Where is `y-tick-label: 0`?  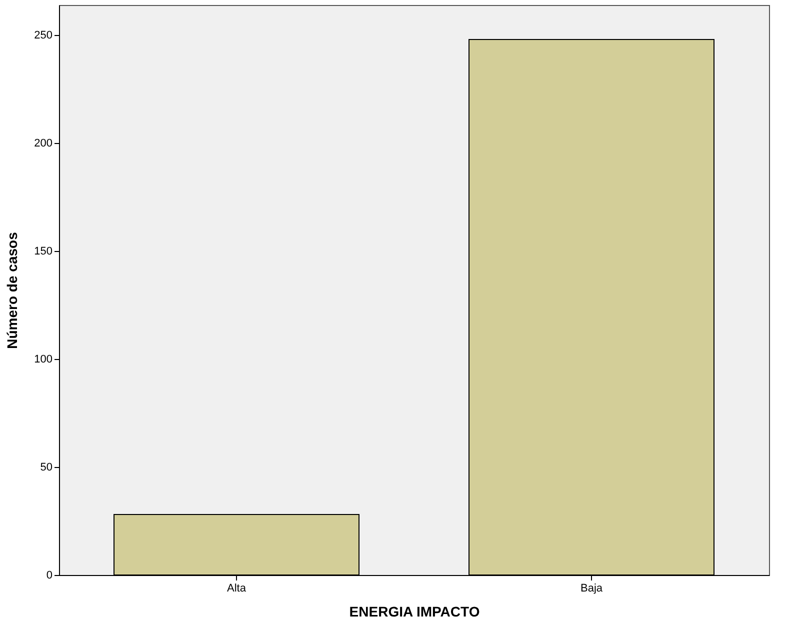
y-tick-label: 0 is located at coordinates (49, 576).